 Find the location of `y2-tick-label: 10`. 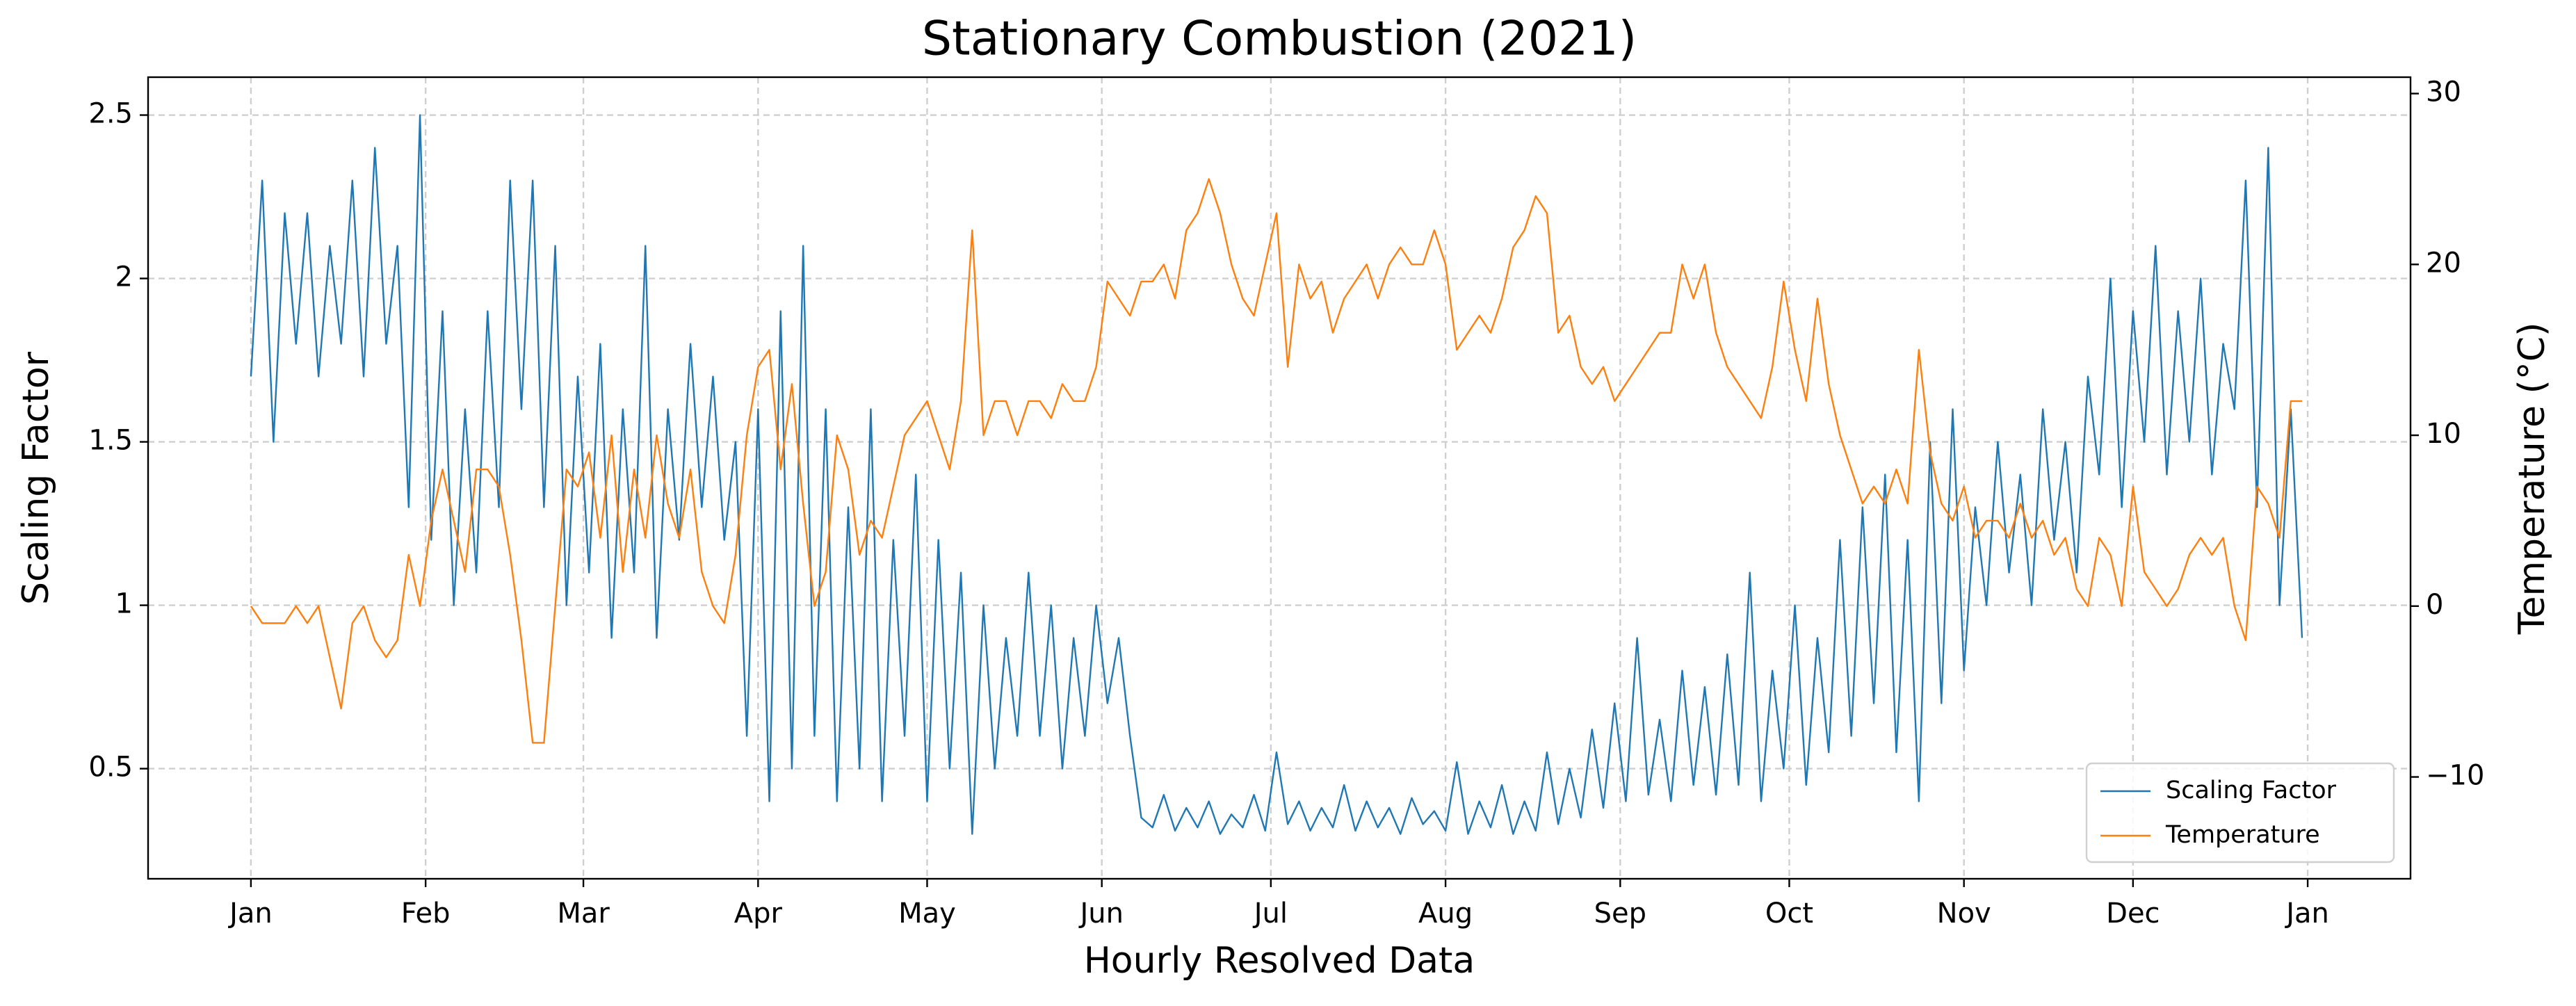

y2-tick-label: 10 is located at coordinates (2443, 434).